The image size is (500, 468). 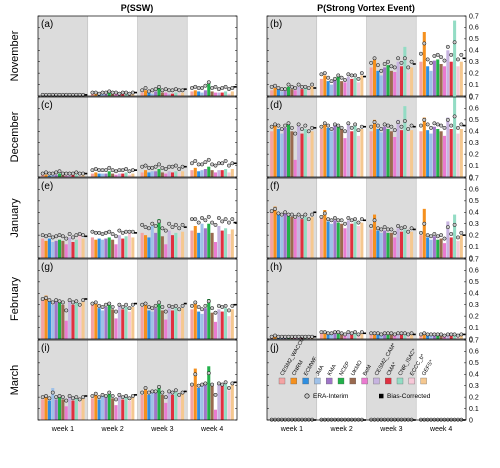 What do you see at coordinates (276, 24) in the screenshot?
I see `panel-label: (b)` at bounding box center [276, 24].